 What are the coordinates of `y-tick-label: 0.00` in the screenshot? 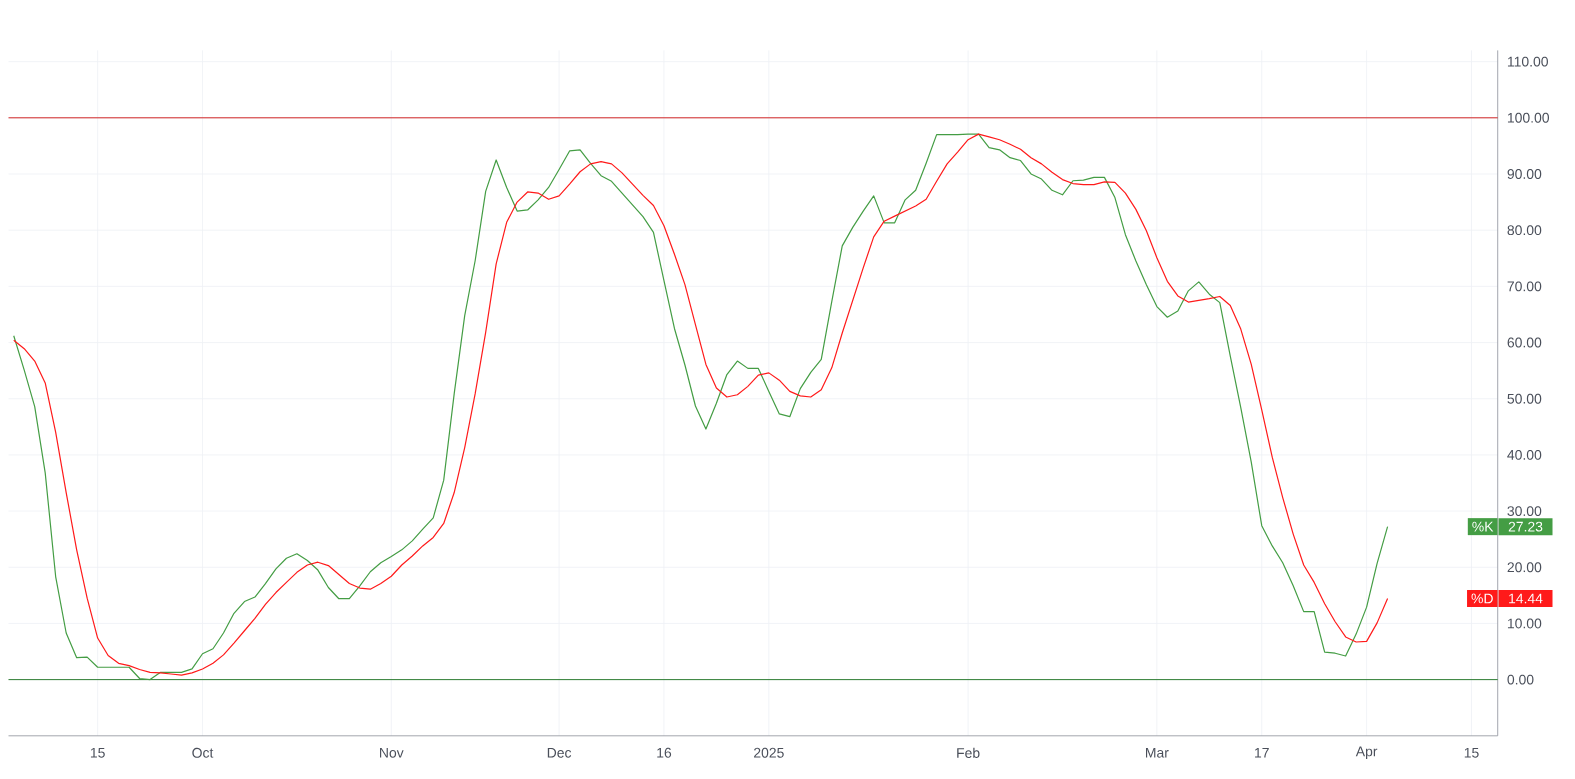 It's located at (1520, 679).